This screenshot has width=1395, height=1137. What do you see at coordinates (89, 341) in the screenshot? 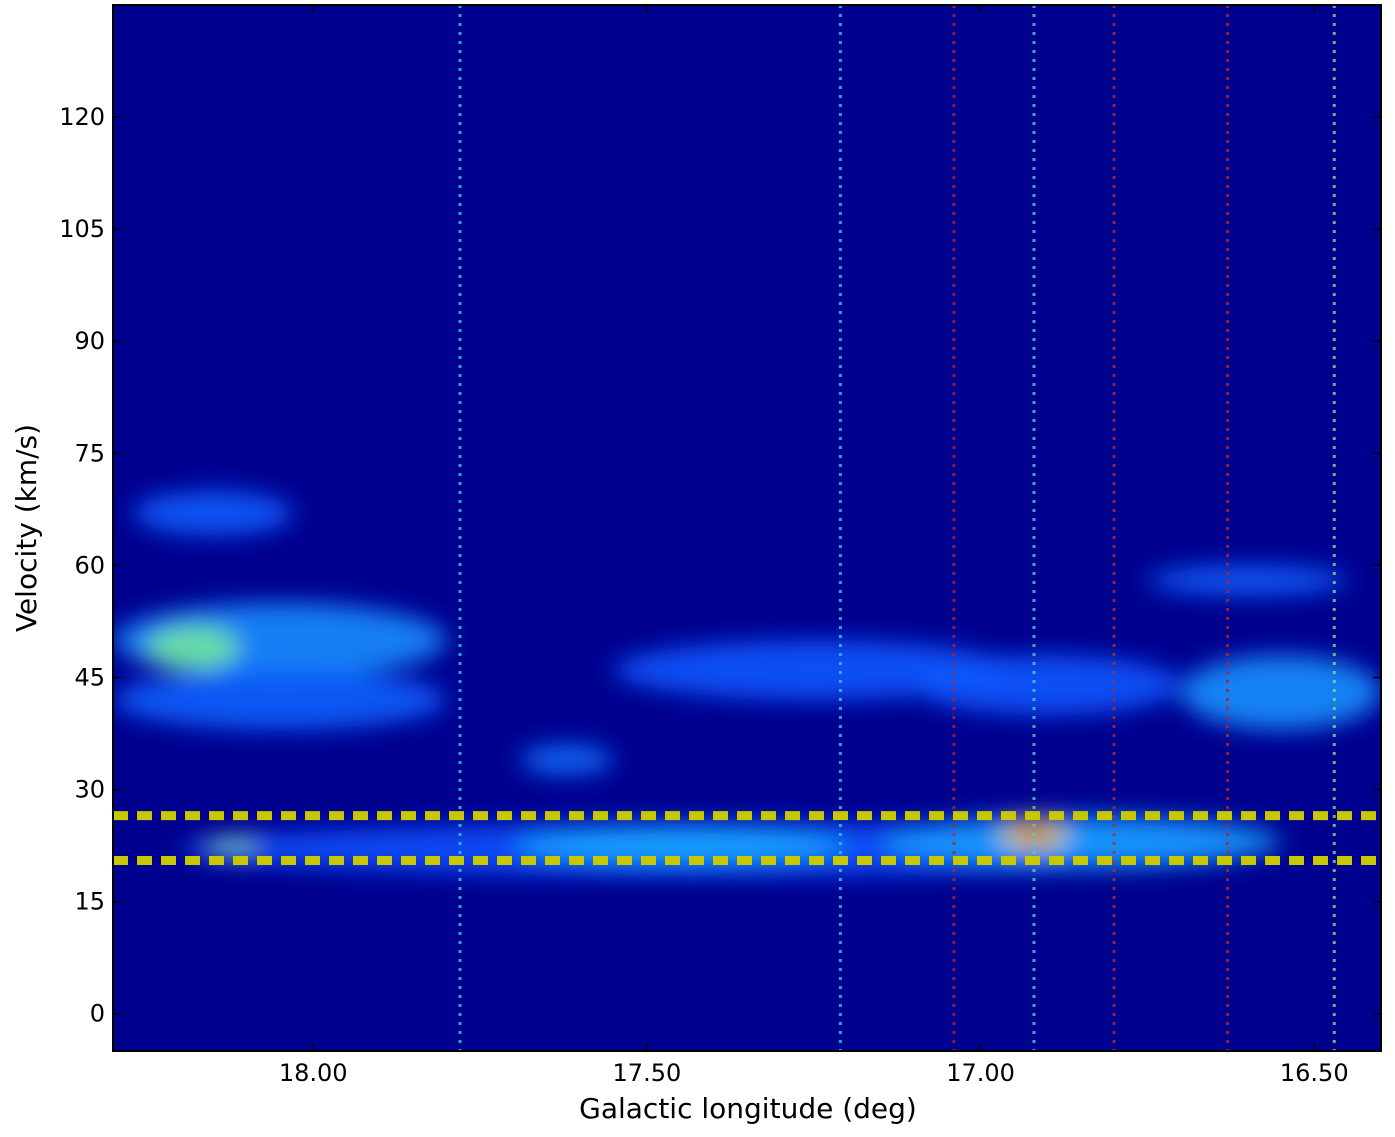
I see `y-tick-label: 90` at bounding box center [89, 341].